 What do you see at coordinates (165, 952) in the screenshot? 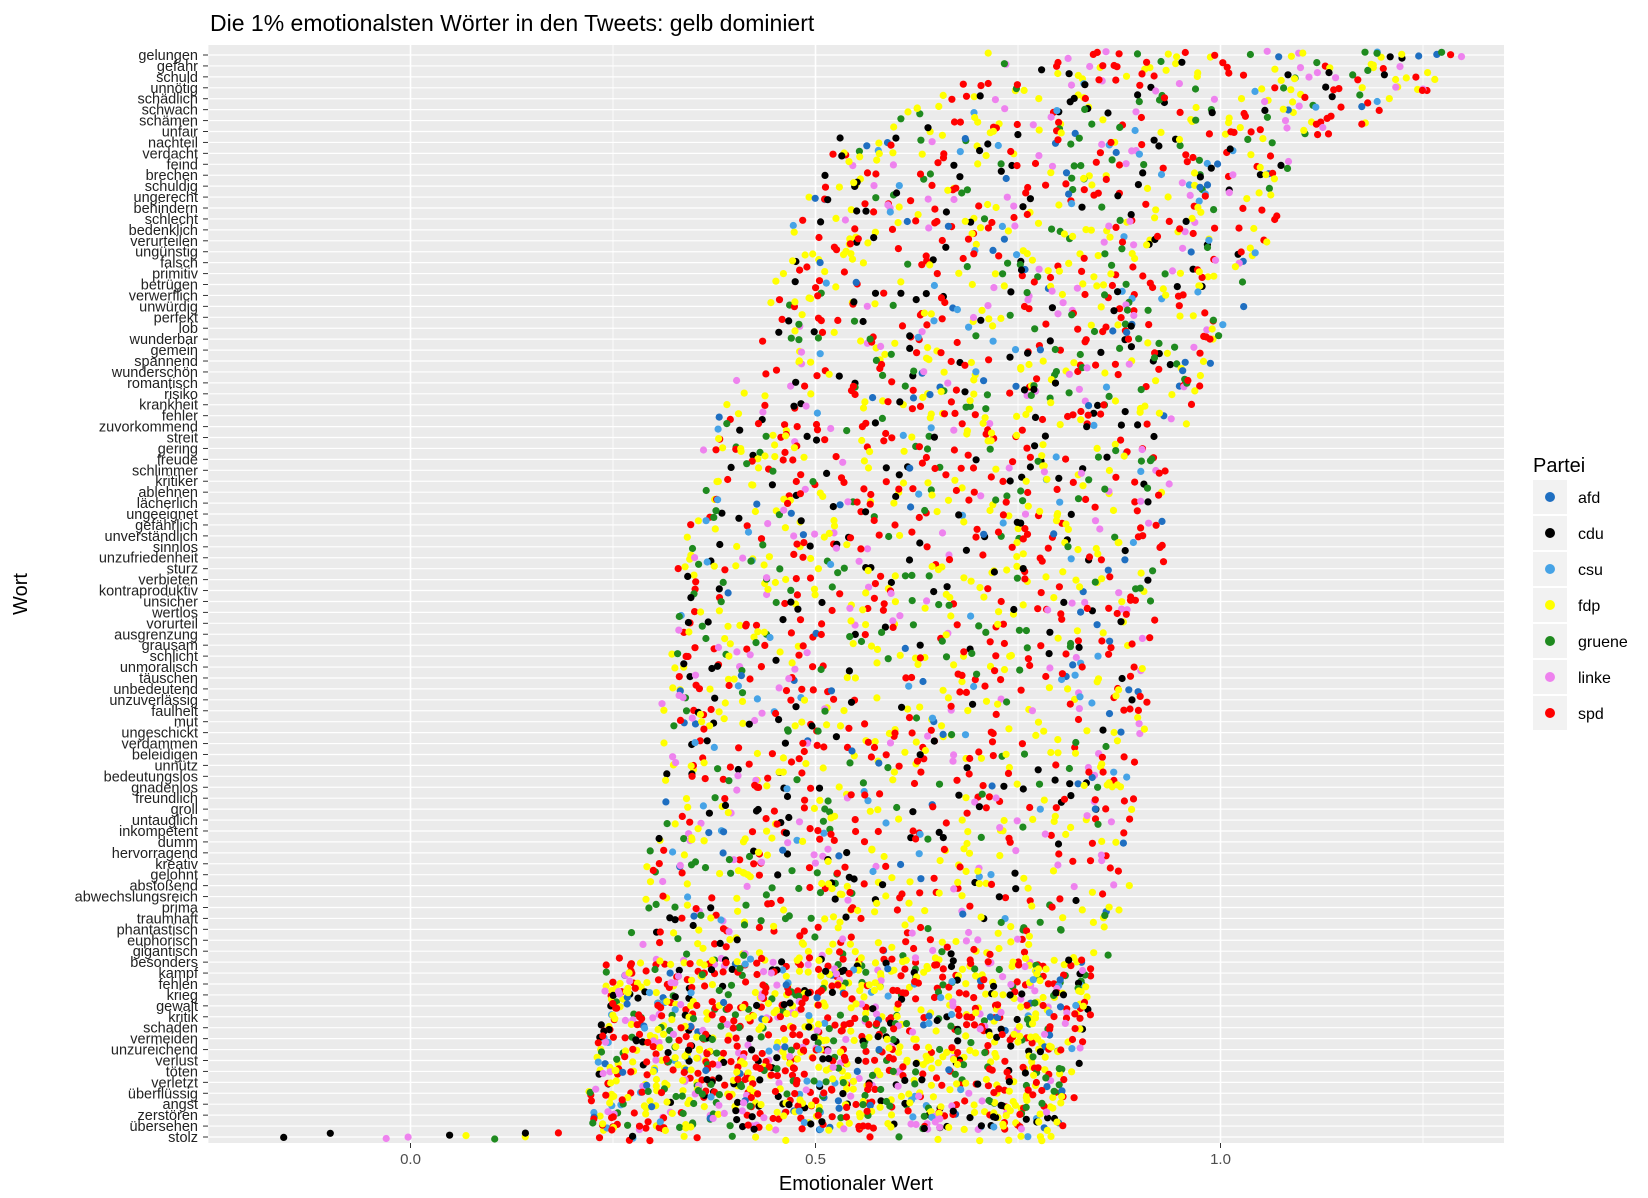
I see `y-tick-label: gigantisch` at bounding box center [165, 952].